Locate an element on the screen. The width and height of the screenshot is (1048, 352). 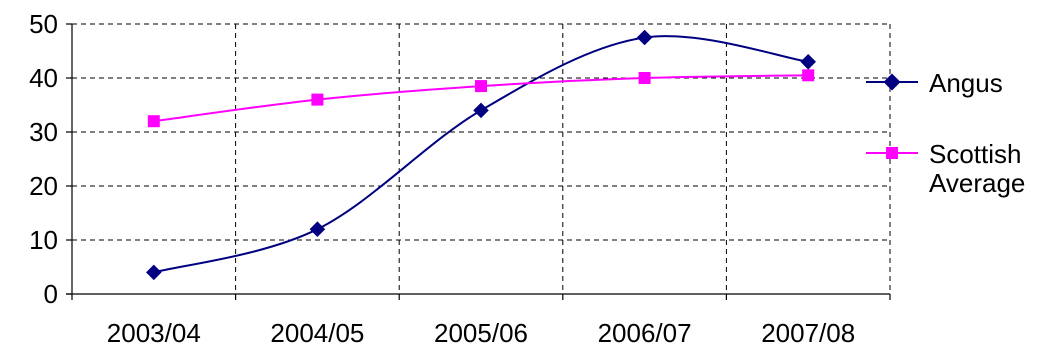
legend-label-line-2: Average is located at coordinates (977, 183).